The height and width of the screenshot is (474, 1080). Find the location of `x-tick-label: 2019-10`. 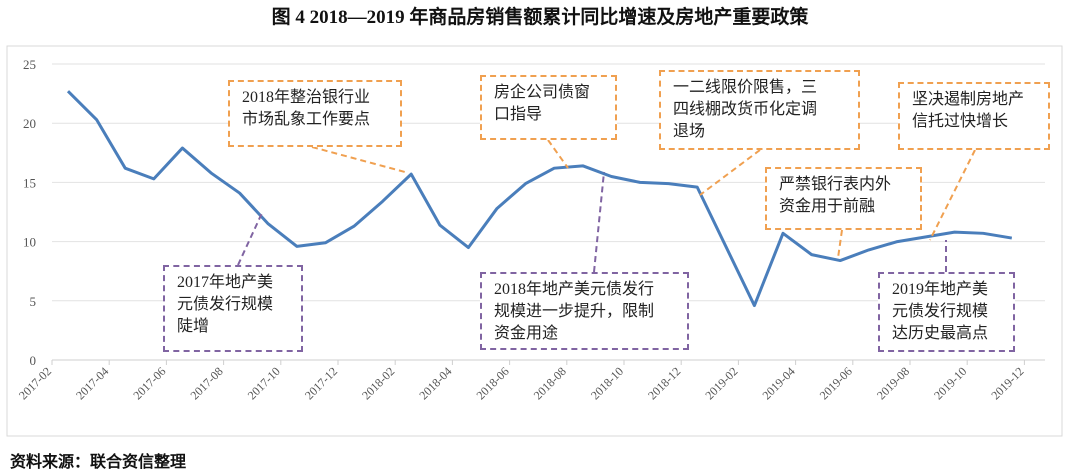

x-tick-label: 2019-10 is located at coordinates (950, 383).